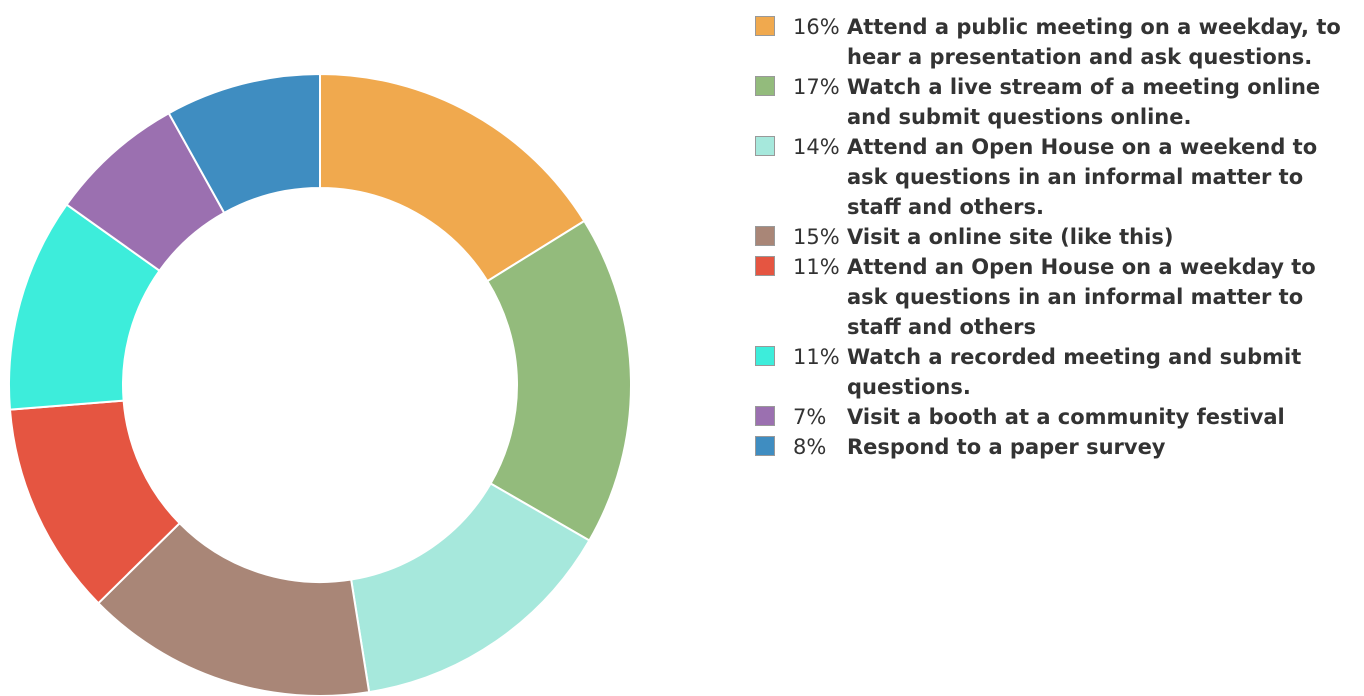 Image resolution: width=1364 pixels, height=696 pixels. What do you see at coordinates (1006, 447) in the screenshot?
I see `legend-label: Respond to a paper survey` at bounding box center [1006, 447].